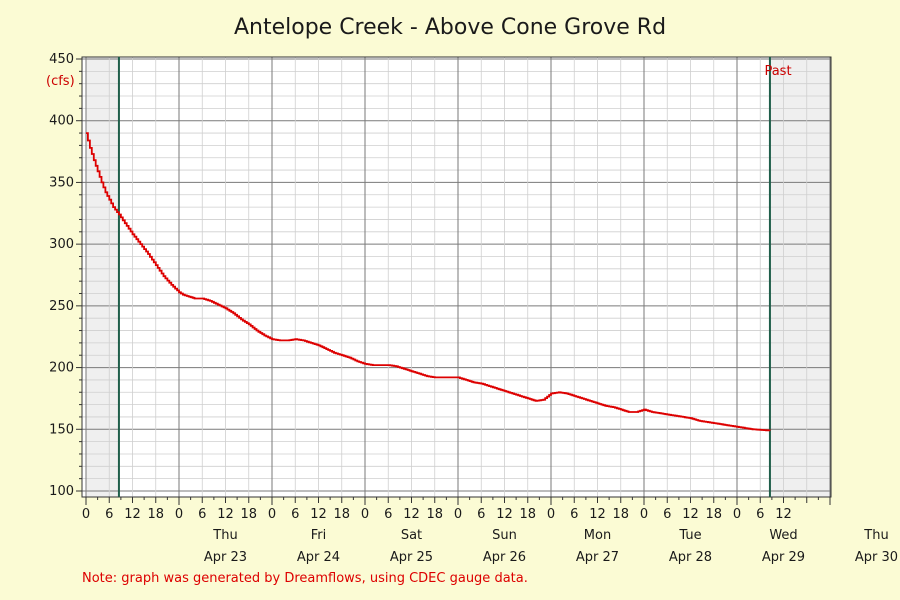 This screenshot has width=900, height=600. Describe the element at coordinates (61, 244) in the screenshot. I see `y-tick-label: 300` at that location.